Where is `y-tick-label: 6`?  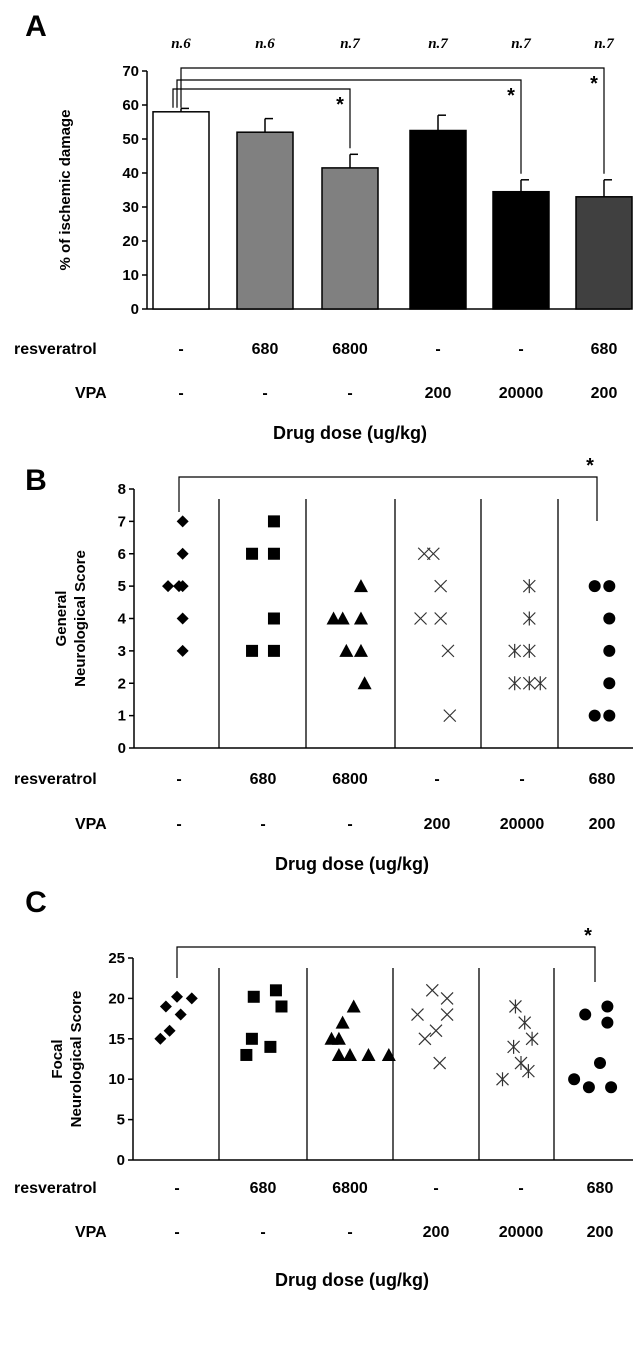 y-tick-label: 6 is located at coordinates (122, 554).